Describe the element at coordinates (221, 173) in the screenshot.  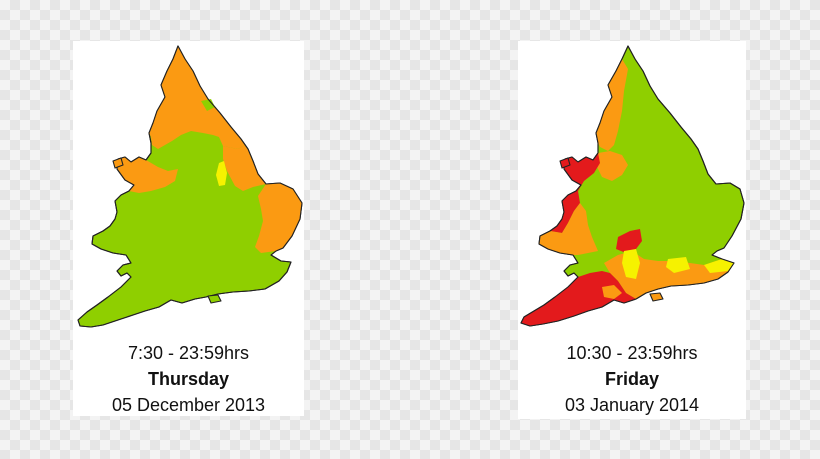
I see `zone-midlands-yellow` at that location.